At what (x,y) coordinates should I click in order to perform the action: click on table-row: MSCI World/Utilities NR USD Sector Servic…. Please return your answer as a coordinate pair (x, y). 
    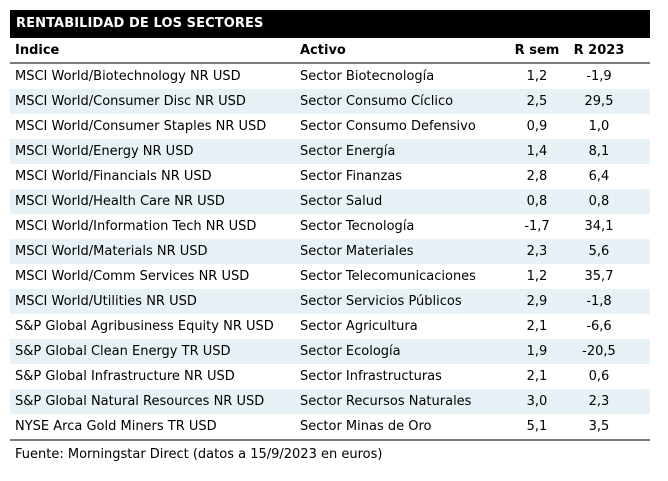
    Looking at the image, I should click on (330, 301).